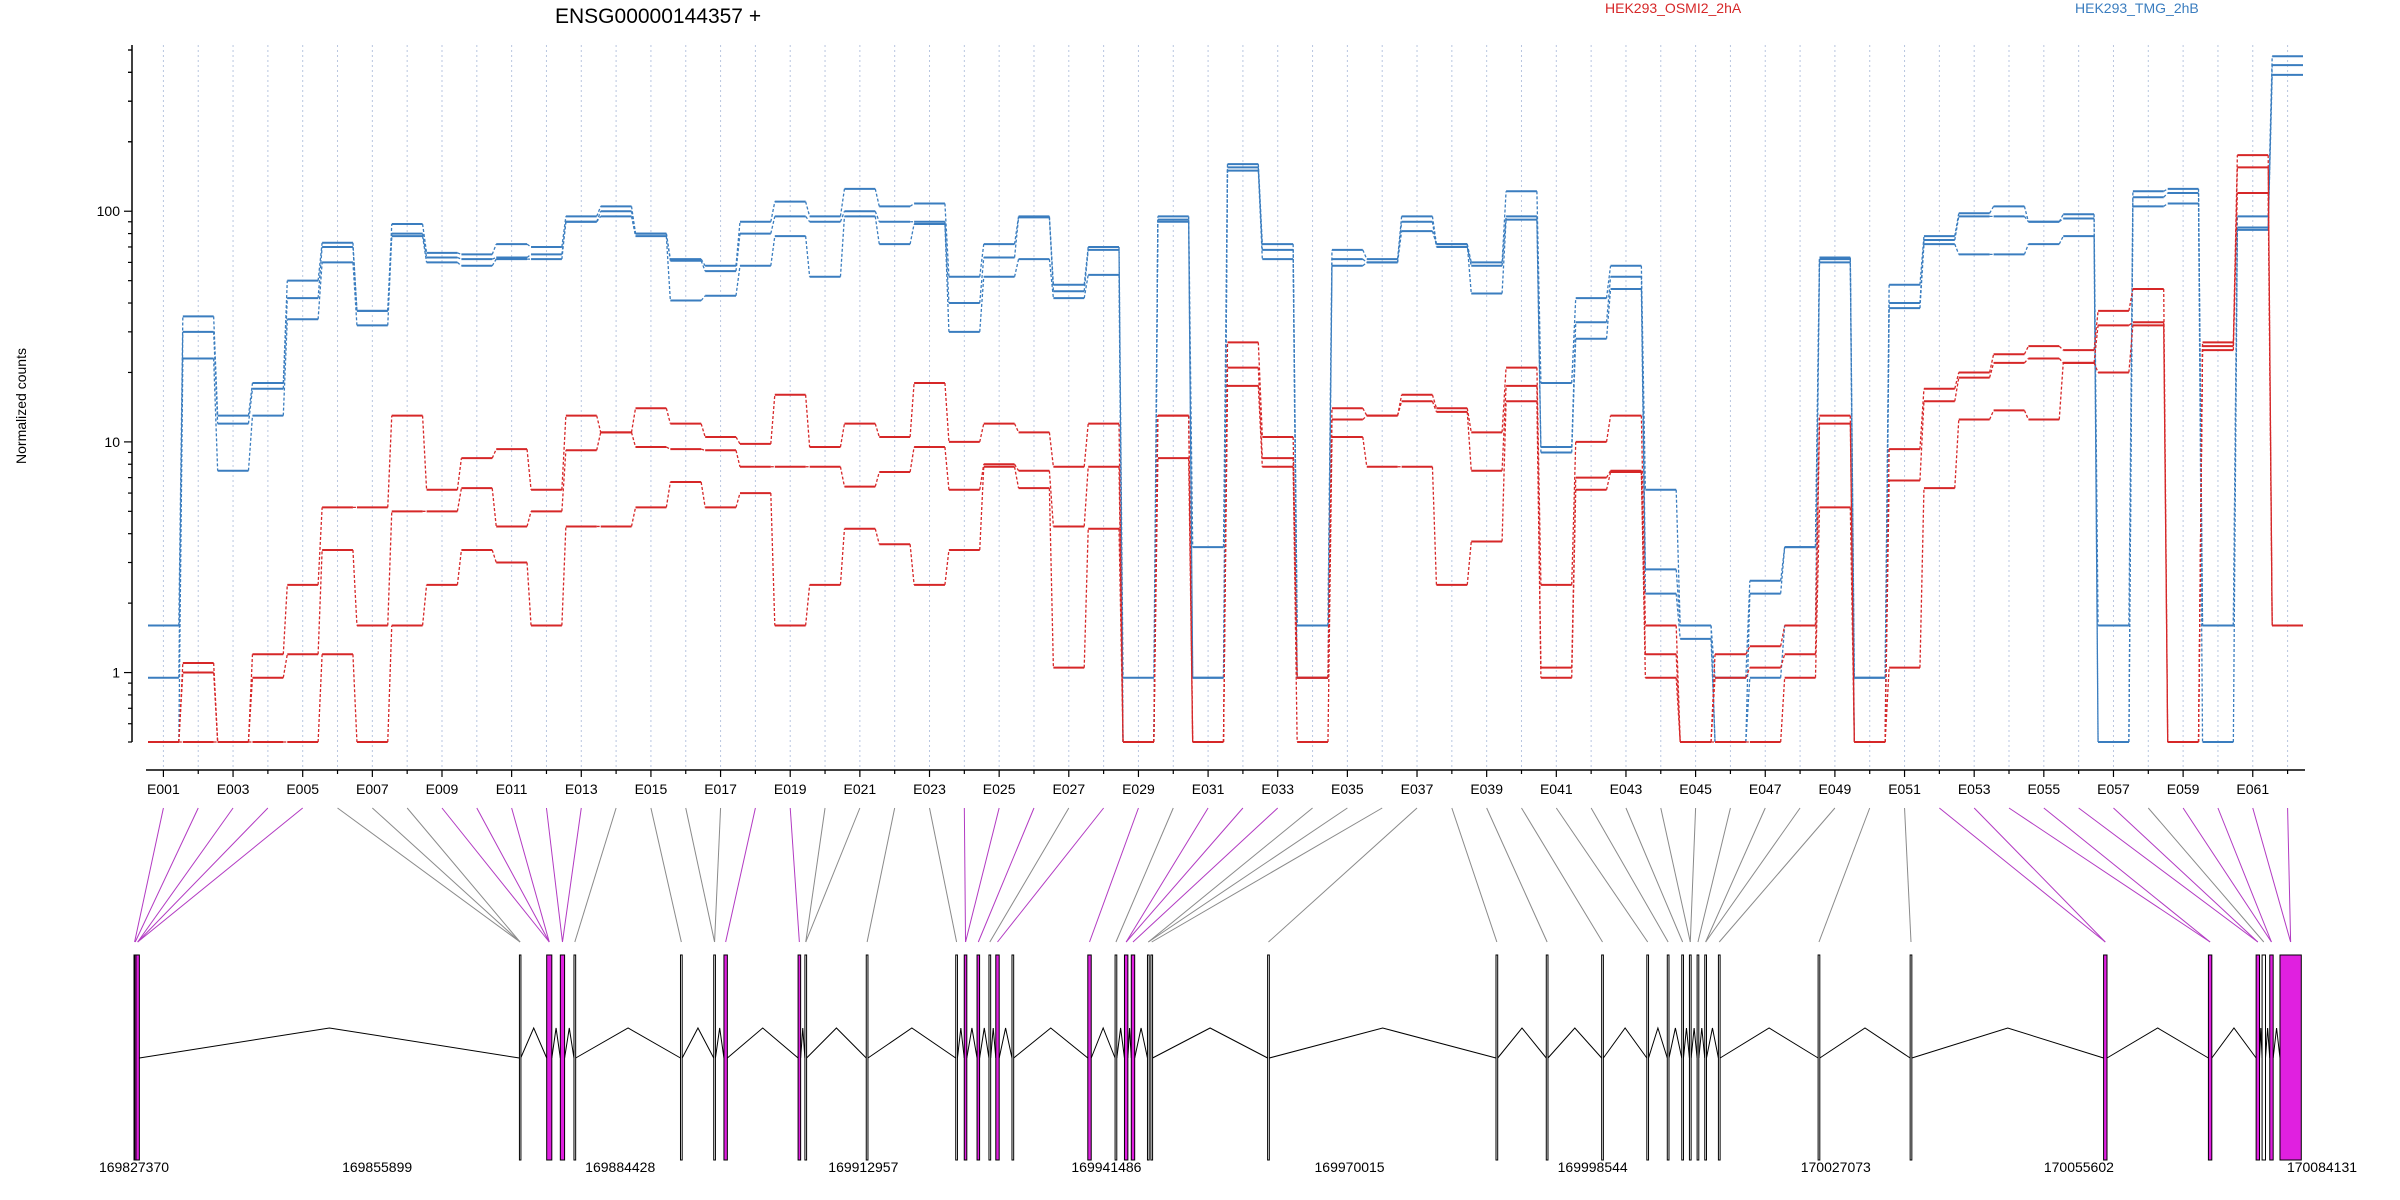 This screenshot has height=1200, width=2400. I want to click on genomic-coordinate-label: 170027073, so click(1836, 1167).